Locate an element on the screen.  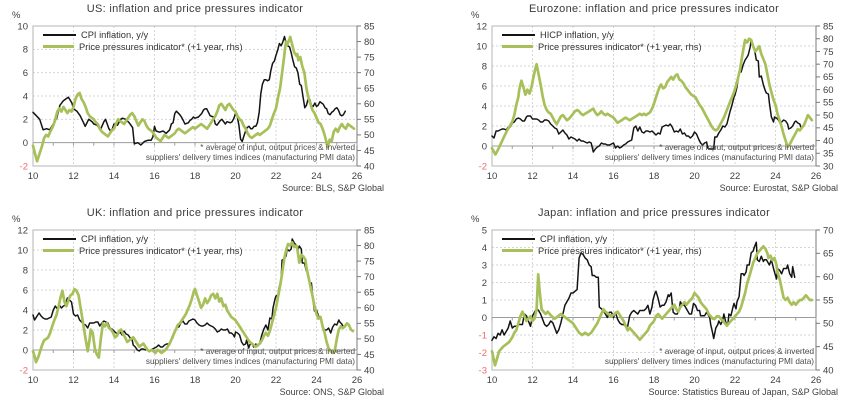
right-tick-label: 30 is located at coordinates (828, 166).